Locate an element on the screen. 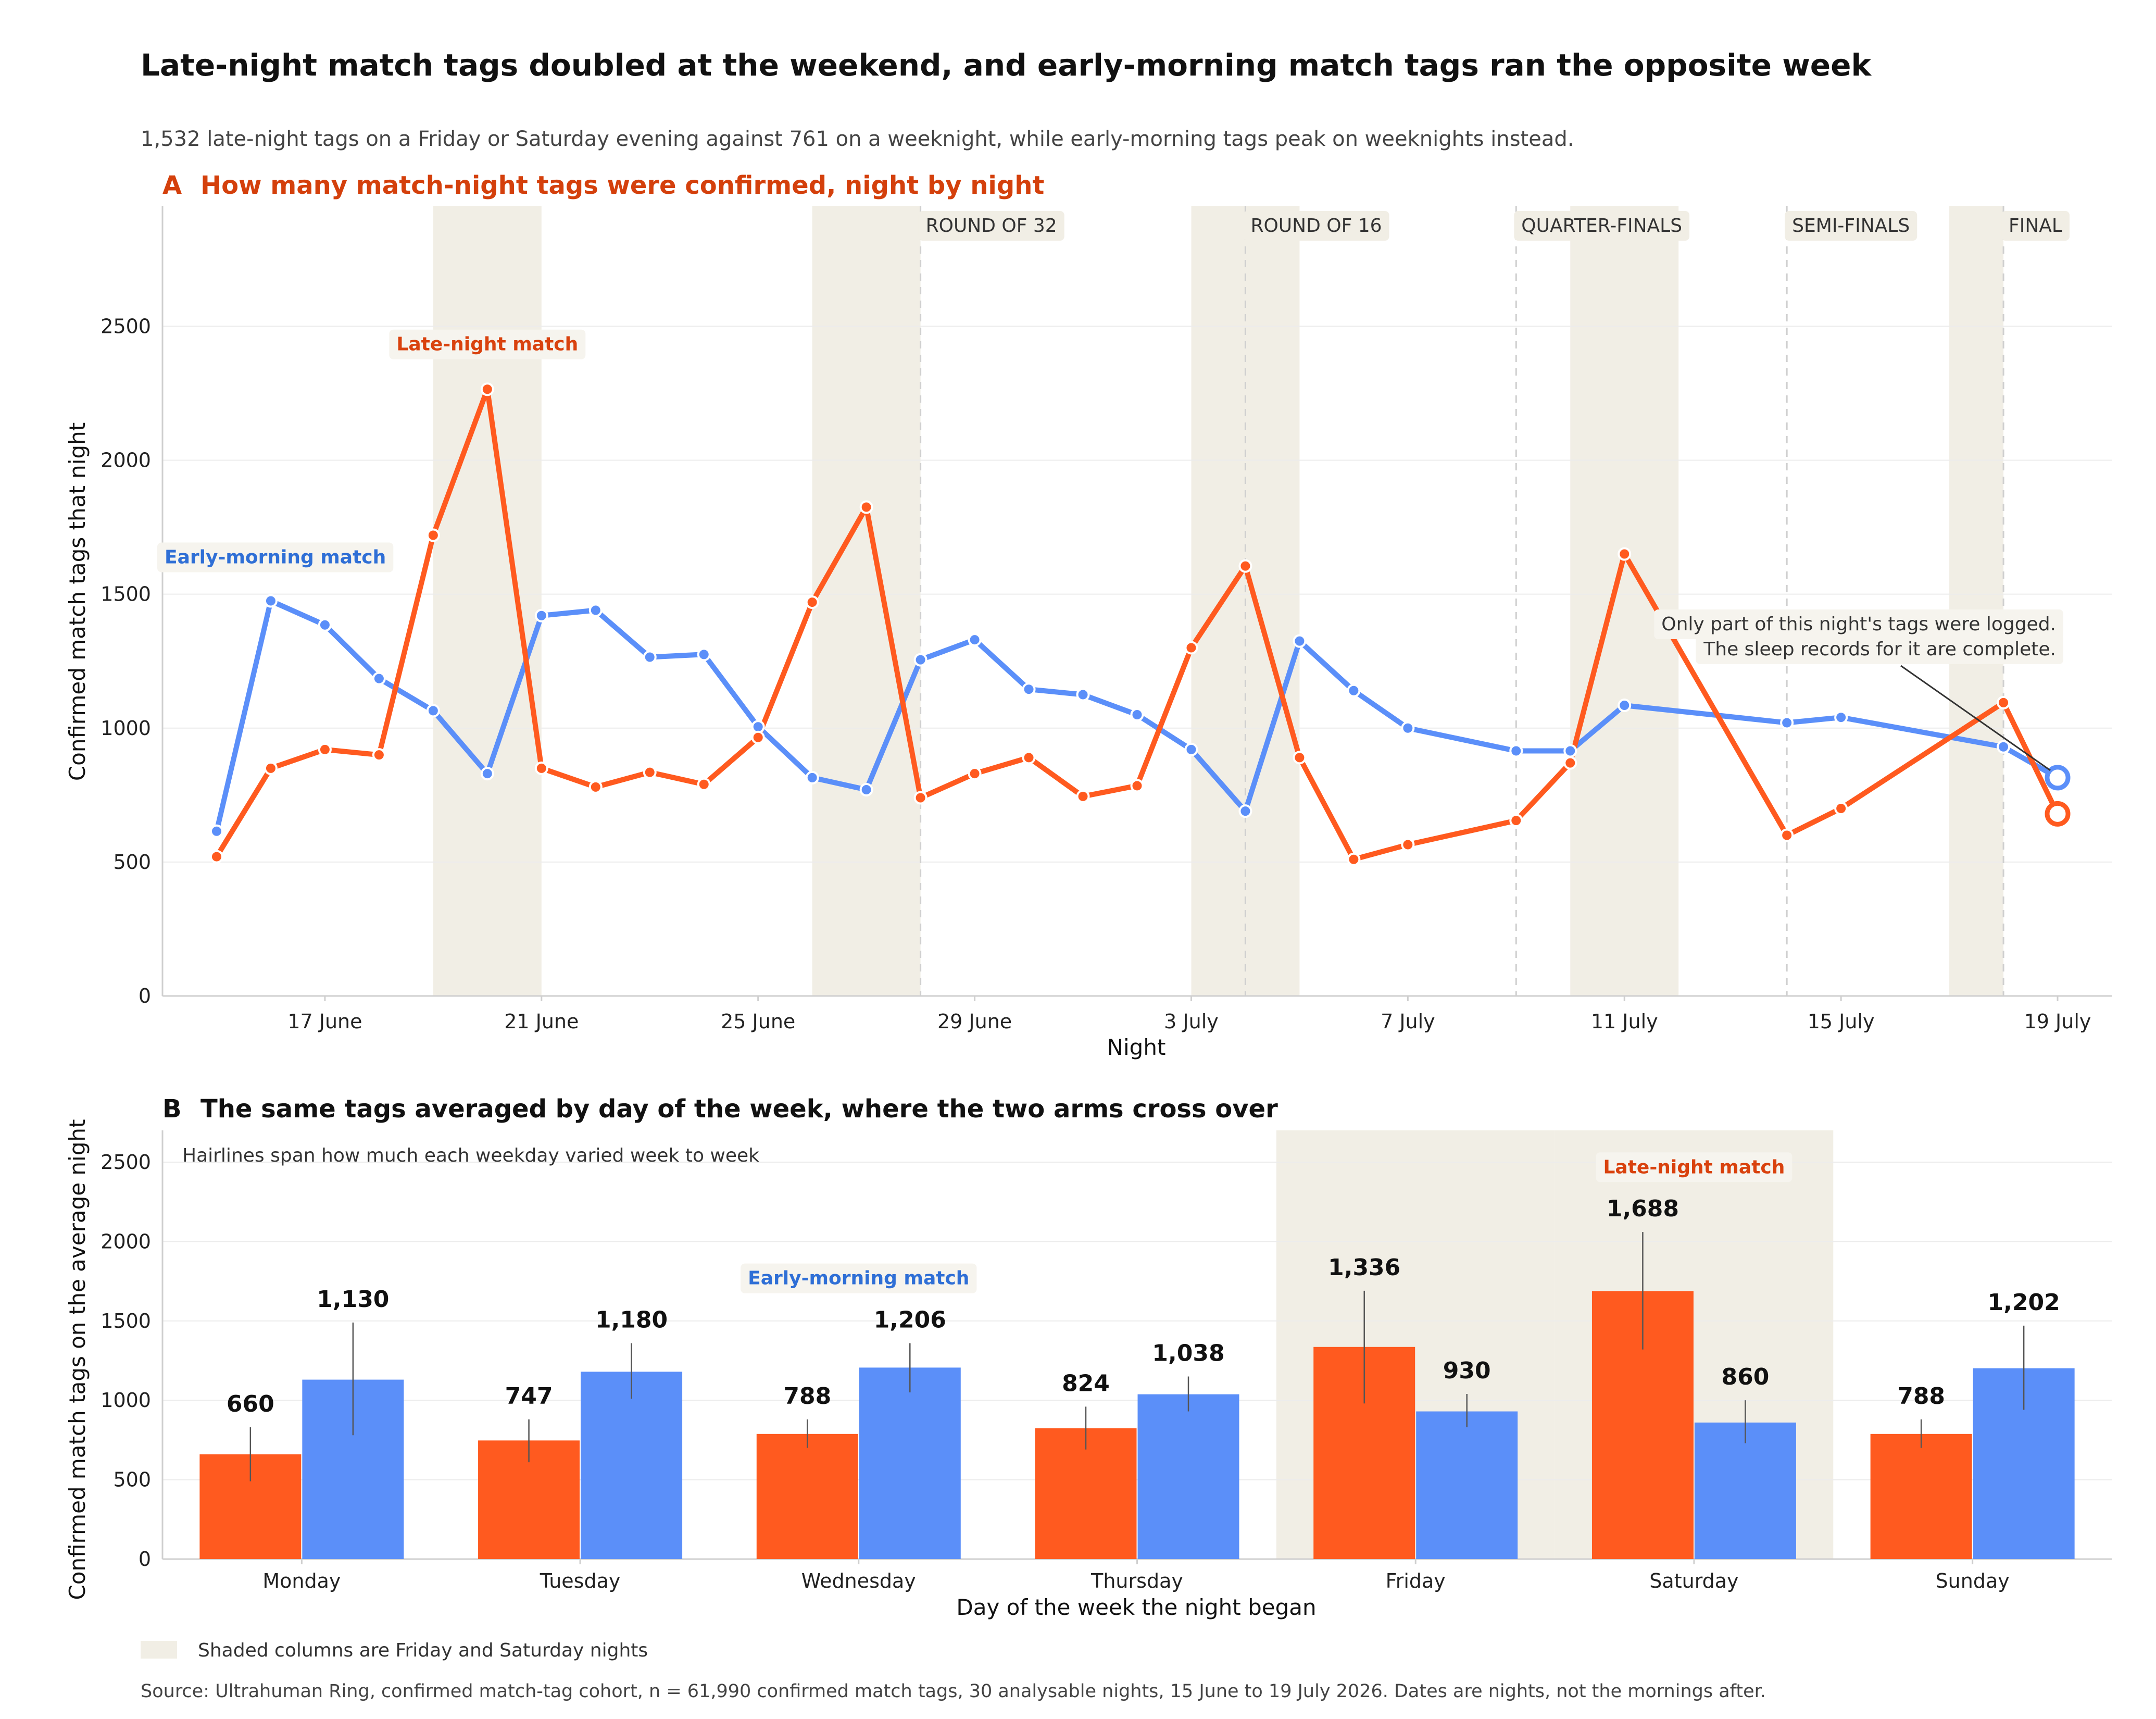 This screenshot has width=2156, height=1719. y-tick-label: 2500 is located at coordinates (126, 1162).